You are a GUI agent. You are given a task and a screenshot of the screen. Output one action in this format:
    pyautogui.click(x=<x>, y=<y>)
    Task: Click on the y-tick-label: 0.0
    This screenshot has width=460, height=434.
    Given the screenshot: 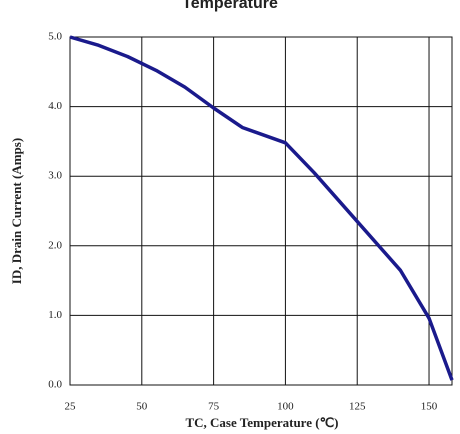 What is the action you would take?
    pyautogui.click(x=55, y=385)
    